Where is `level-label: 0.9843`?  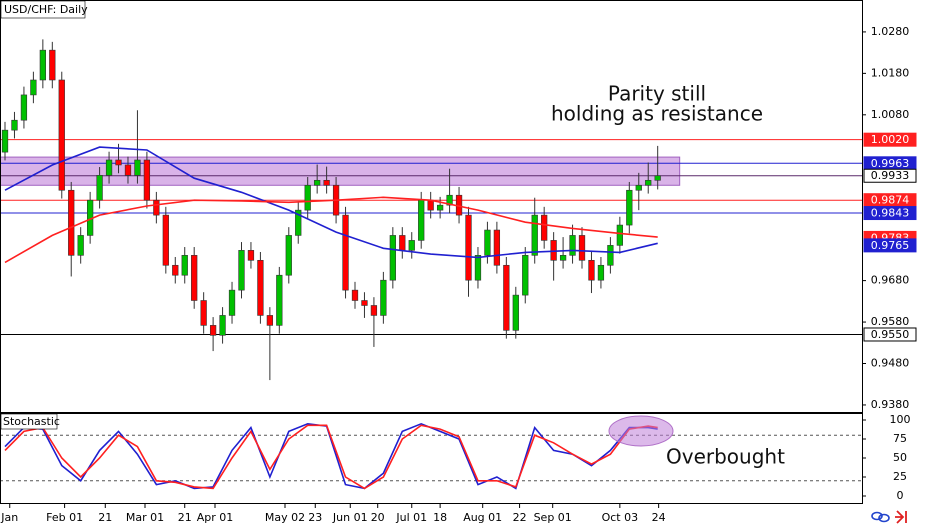
level-label: 0.9843 is located at coordinates (890, 213).